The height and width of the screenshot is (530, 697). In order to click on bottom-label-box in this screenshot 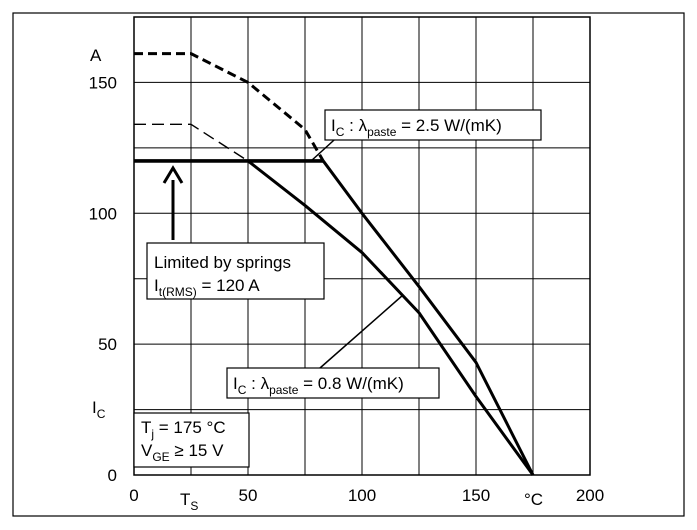, I will do `click(333, 383)`.